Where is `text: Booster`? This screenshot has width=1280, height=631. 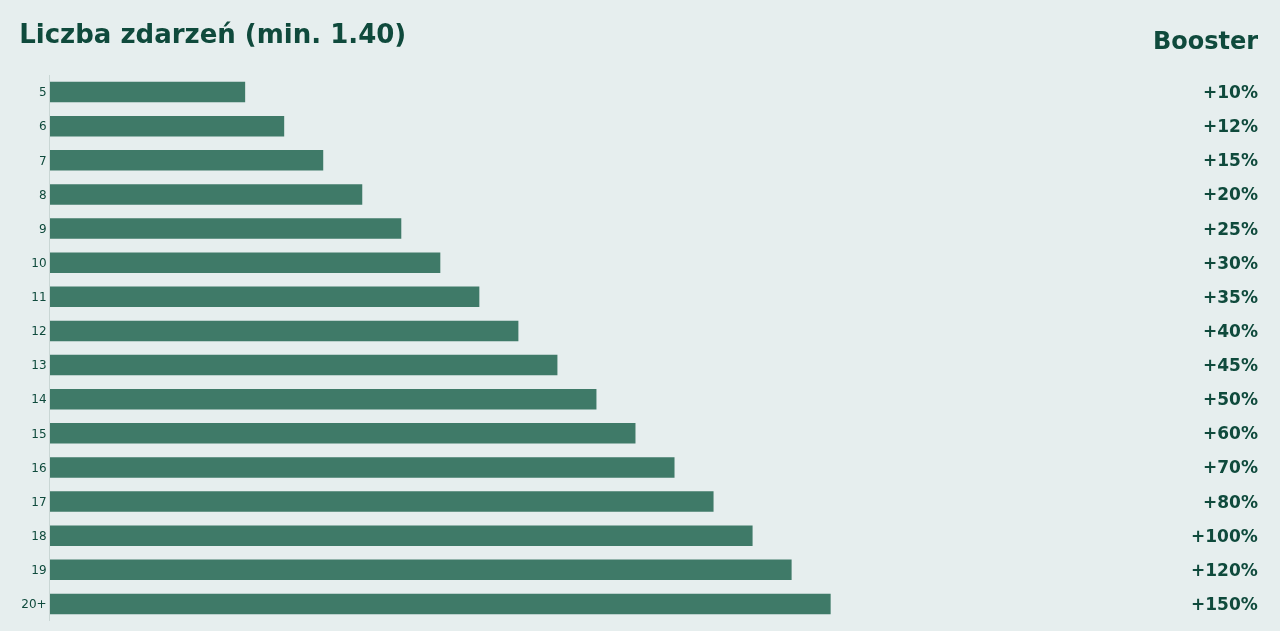 text: Booster is located at coordinates (1206, 41).